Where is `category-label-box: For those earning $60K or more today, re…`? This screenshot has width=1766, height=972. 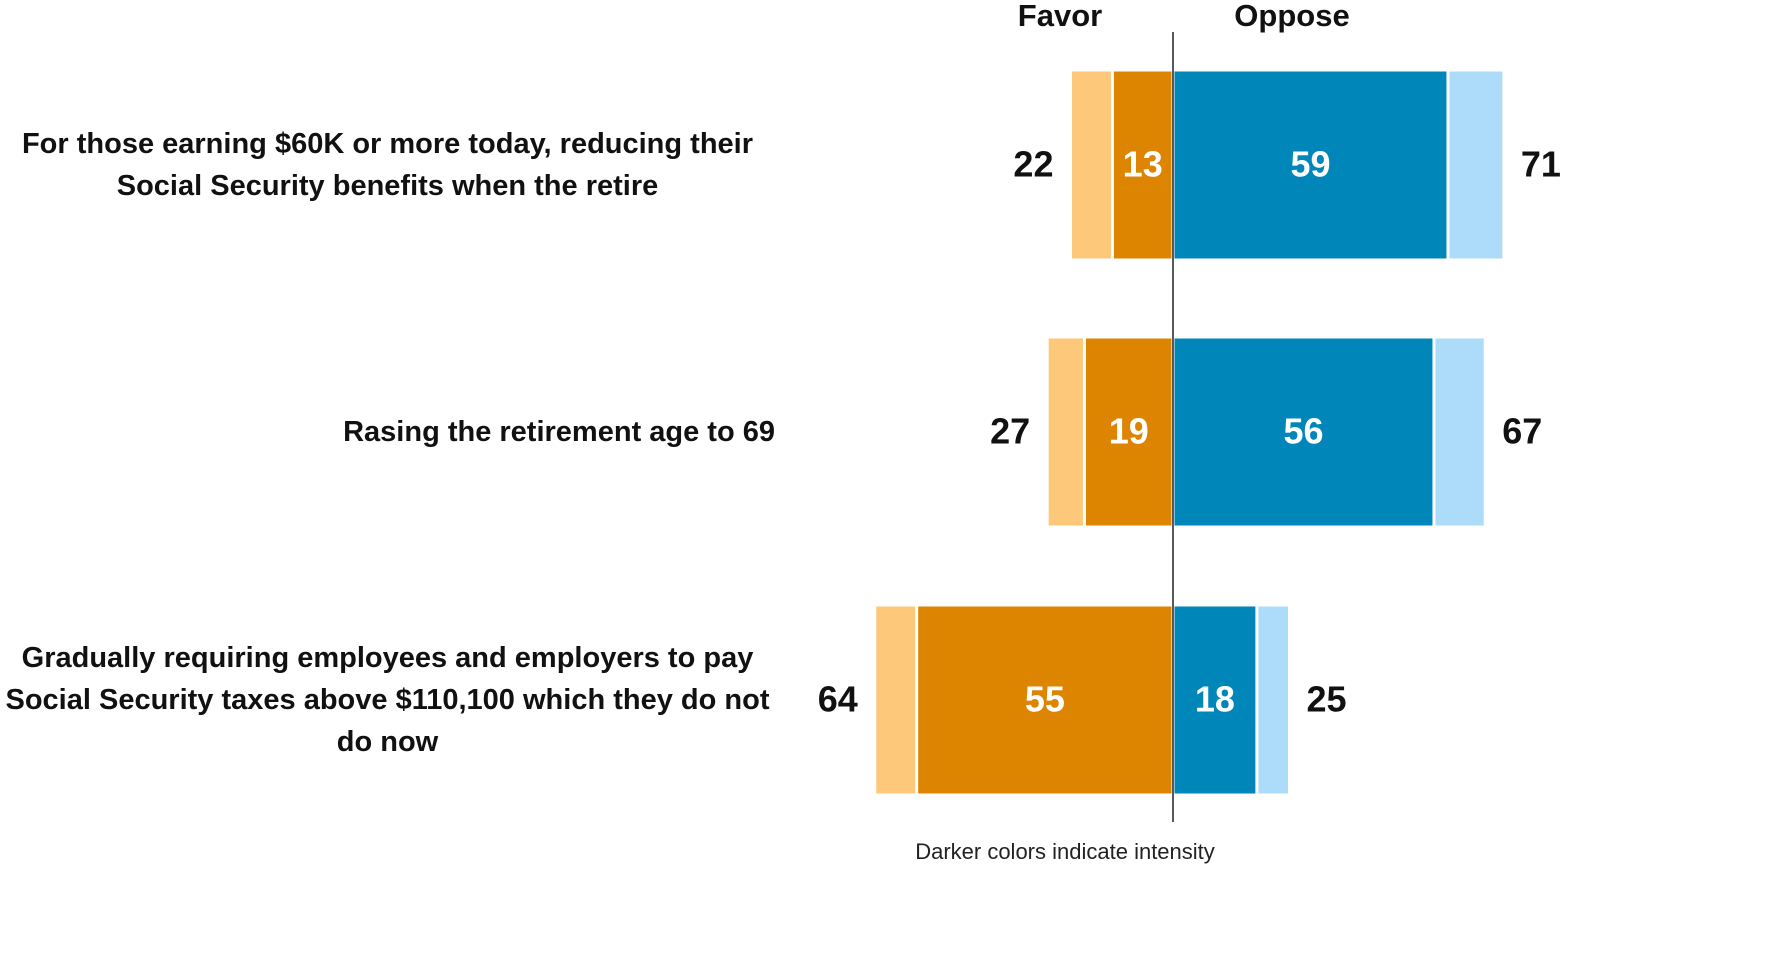 category-label-box: For those earning $60K or more today, re… is located at coordinates (387, 165).